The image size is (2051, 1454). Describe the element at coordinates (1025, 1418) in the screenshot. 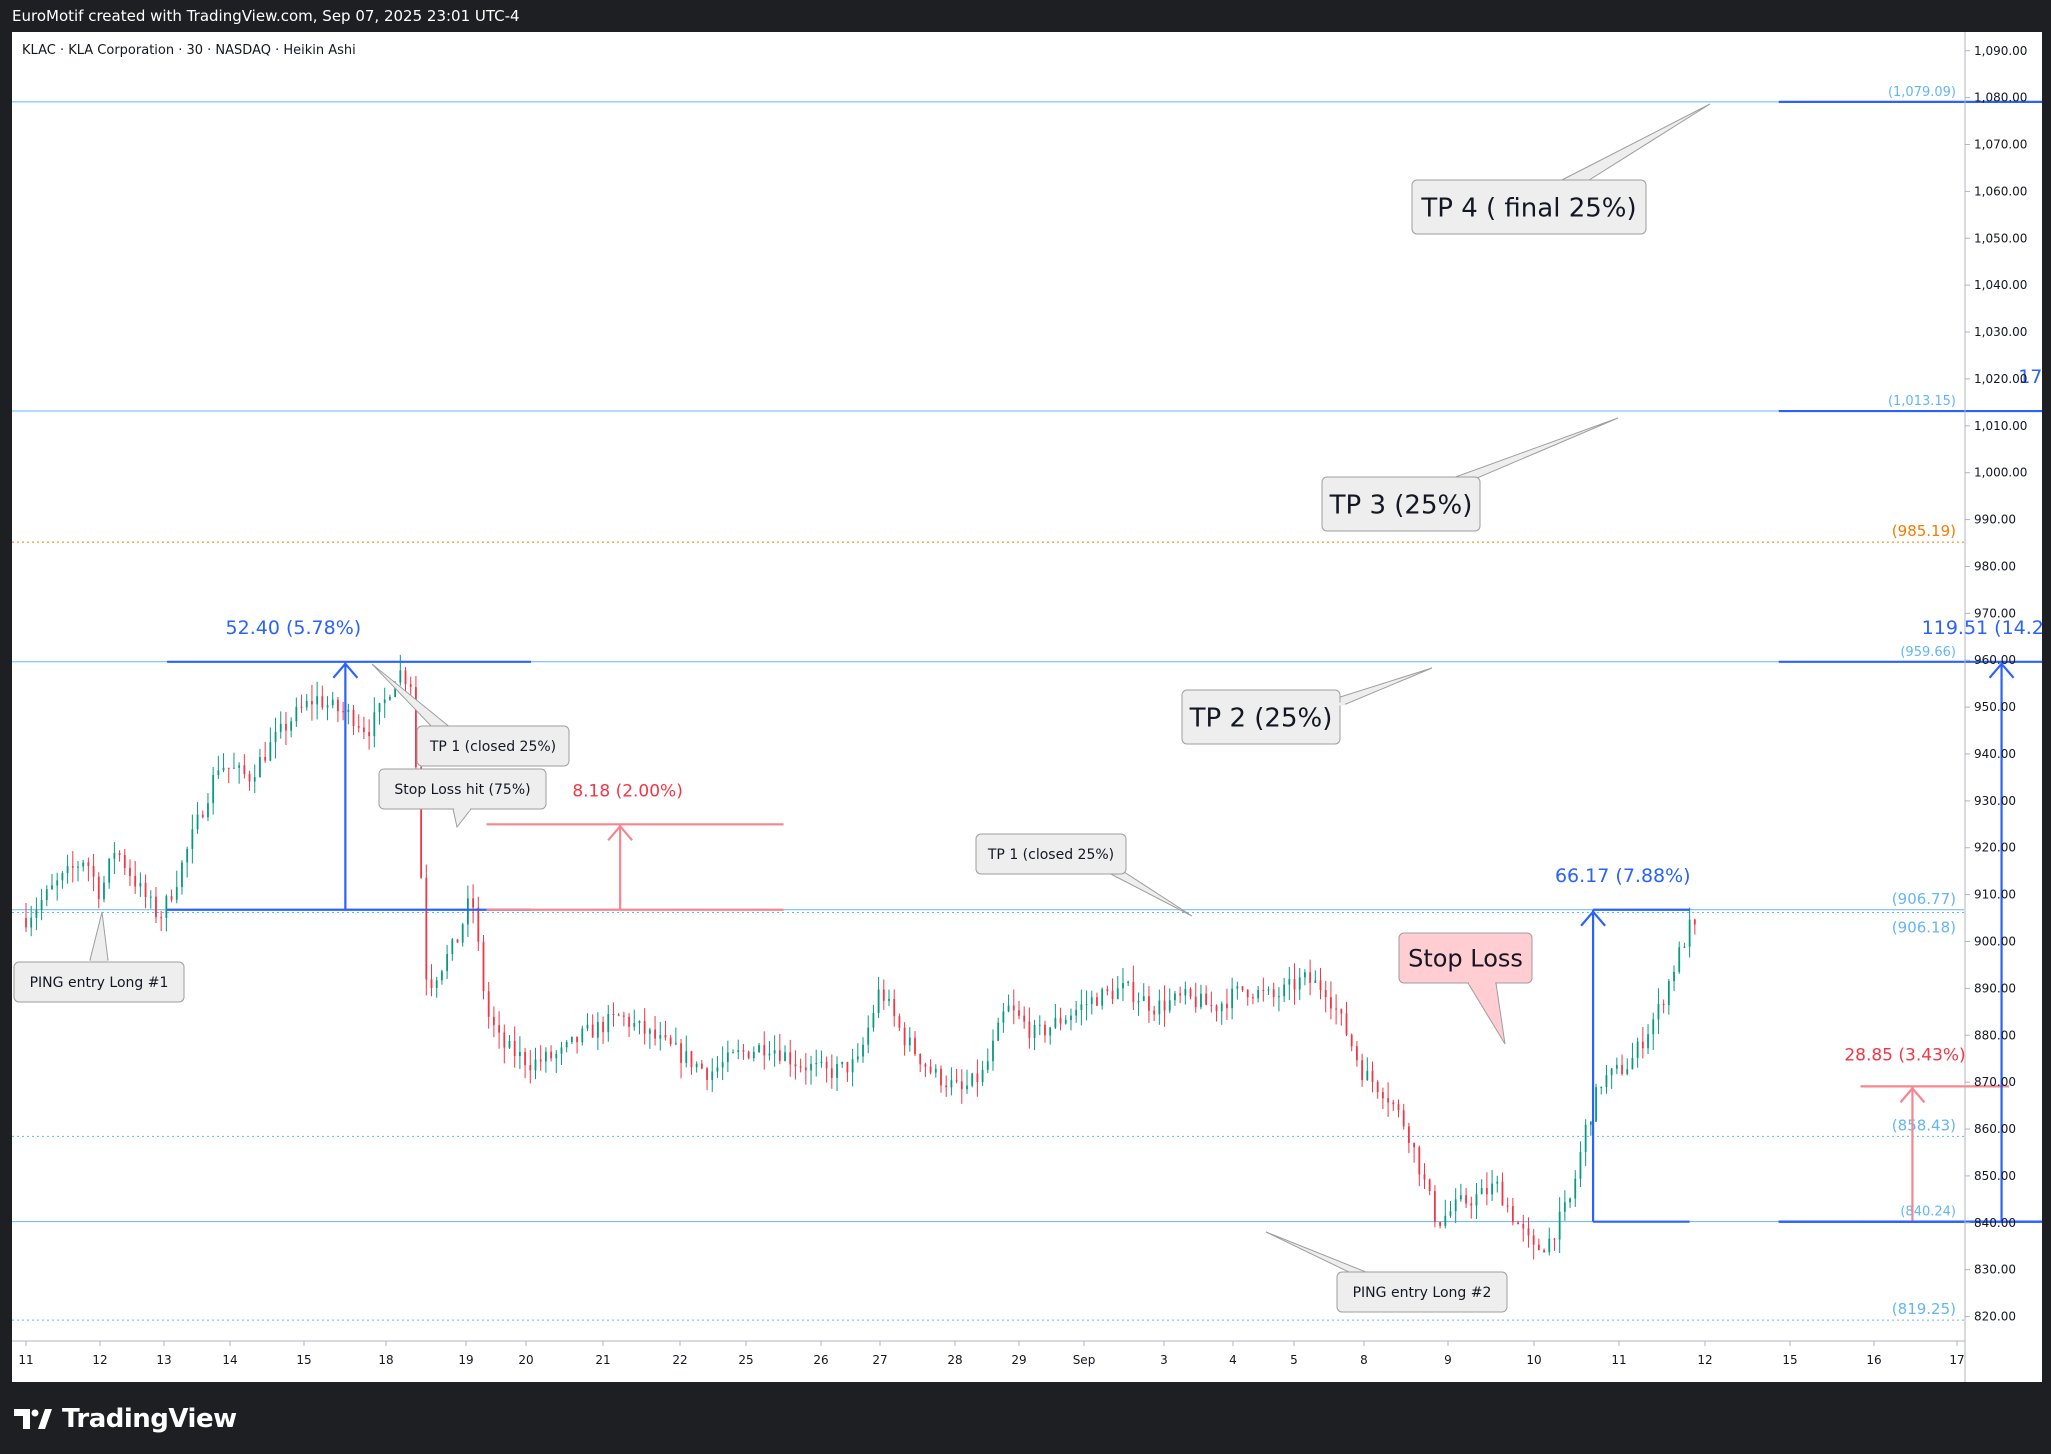

I see `chart-footer-bar: TradingView` at that location.